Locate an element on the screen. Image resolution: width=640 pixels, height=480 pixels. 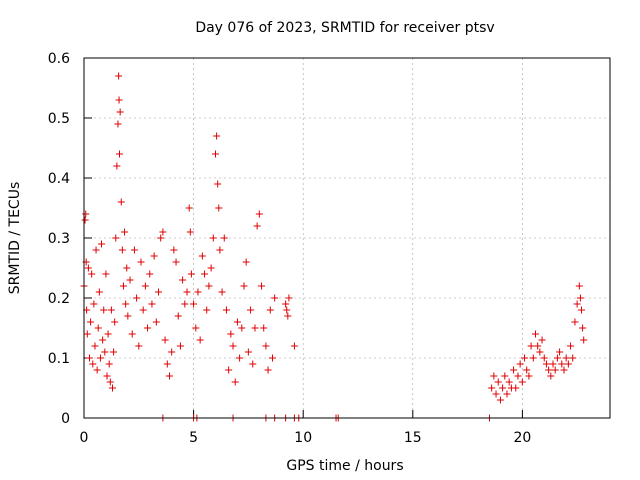
y-tick-label-0.4: 0.4 is located at coordinates (59, 179).